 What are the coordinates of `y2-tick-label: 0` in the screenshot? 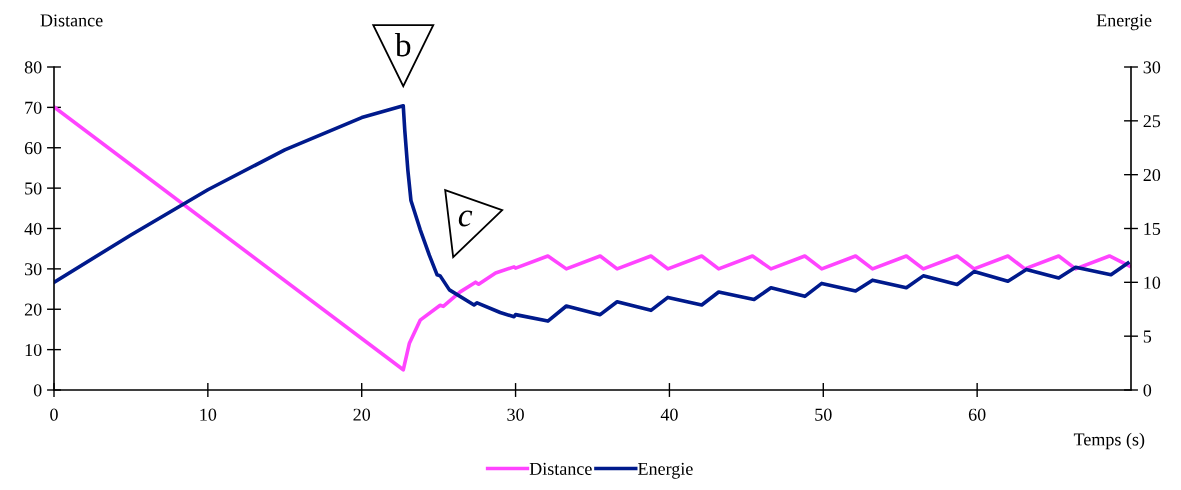 It's located at (1147, 390).